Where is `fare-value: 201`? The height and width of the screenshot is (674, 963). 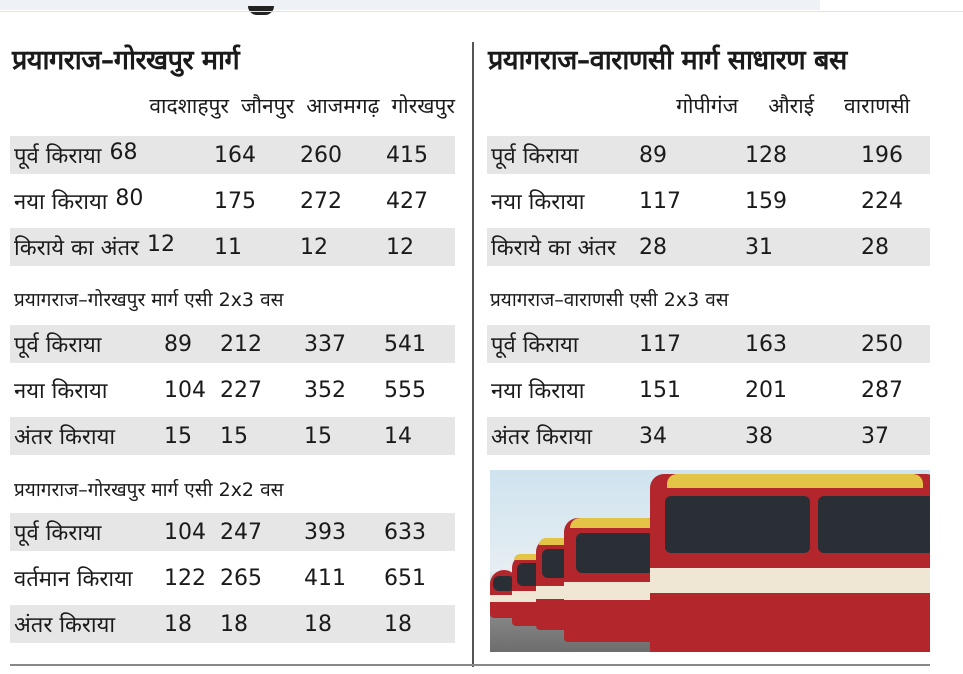
fare-value: 201 is located at coordinates (766, 390).